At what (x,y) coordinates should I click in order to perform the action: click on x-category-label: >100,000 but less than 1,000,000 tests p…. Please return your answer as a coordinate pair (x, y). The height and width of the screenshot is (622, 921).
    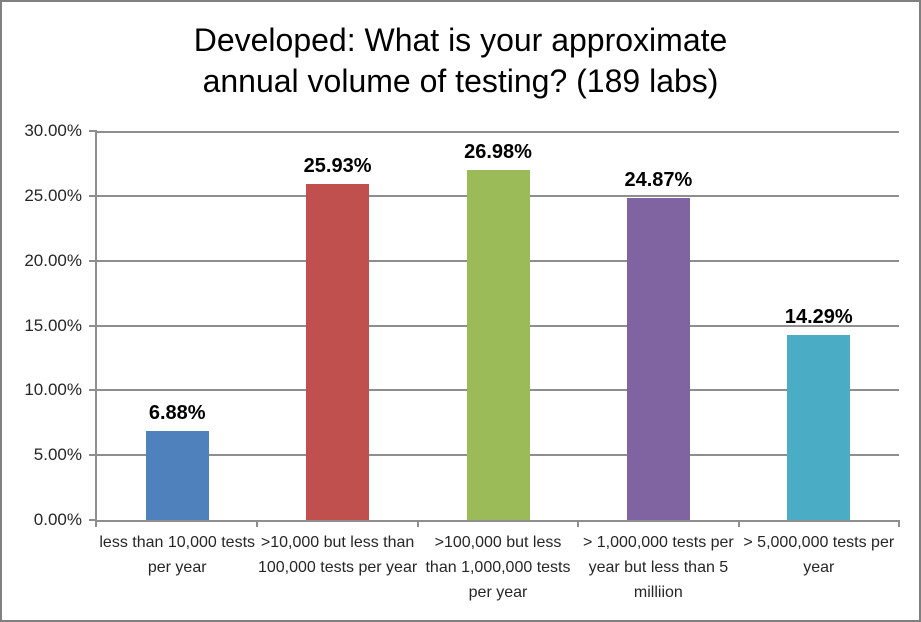
    Looking at the image, I should click on (498, 567).